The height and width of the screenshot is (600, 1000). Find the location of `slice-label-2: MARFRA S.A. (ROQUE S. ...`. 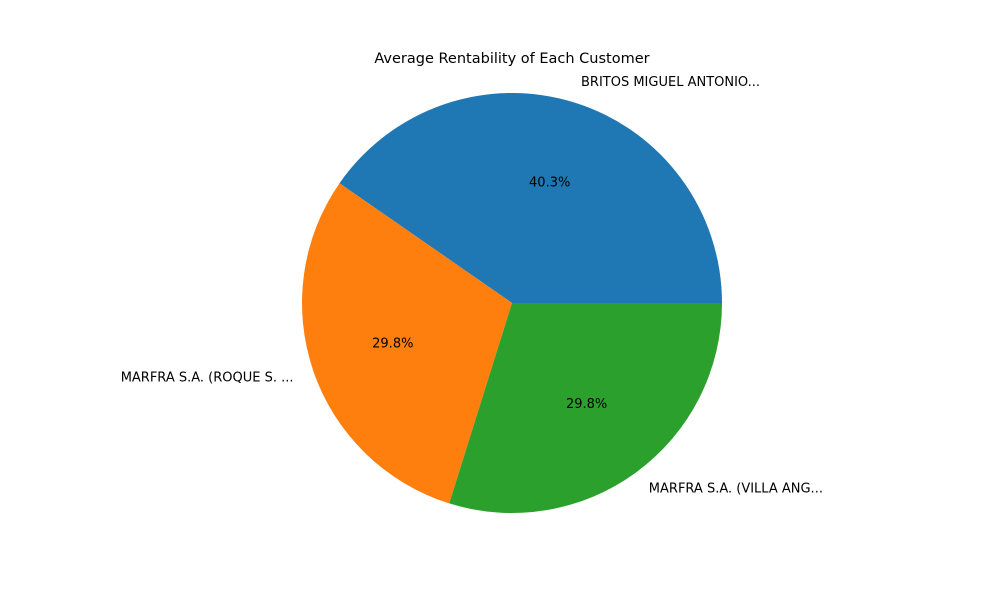

slice-label-2: MARFRA S.A. (ROQUE S. ... is located at coordinates (207, 377).